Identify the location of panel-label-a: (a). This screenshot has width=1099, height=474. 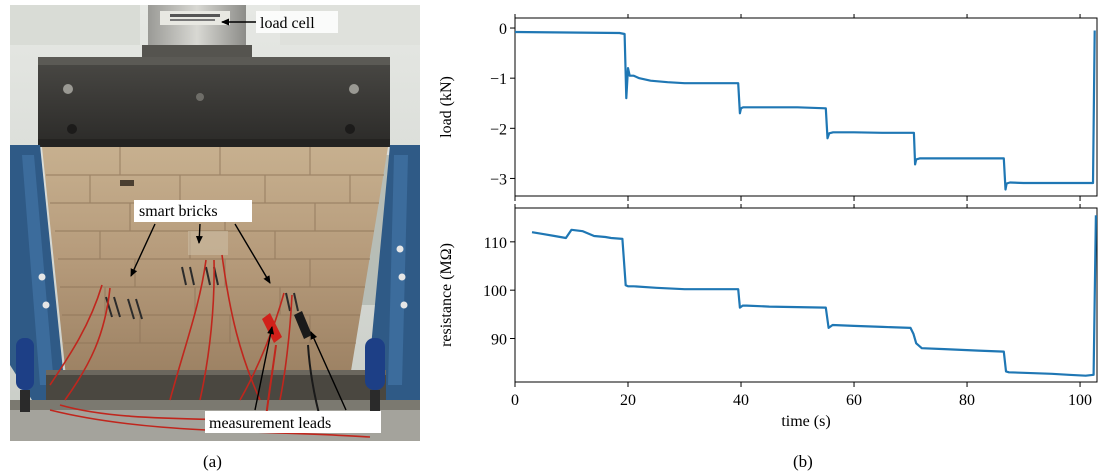
(212, 461).